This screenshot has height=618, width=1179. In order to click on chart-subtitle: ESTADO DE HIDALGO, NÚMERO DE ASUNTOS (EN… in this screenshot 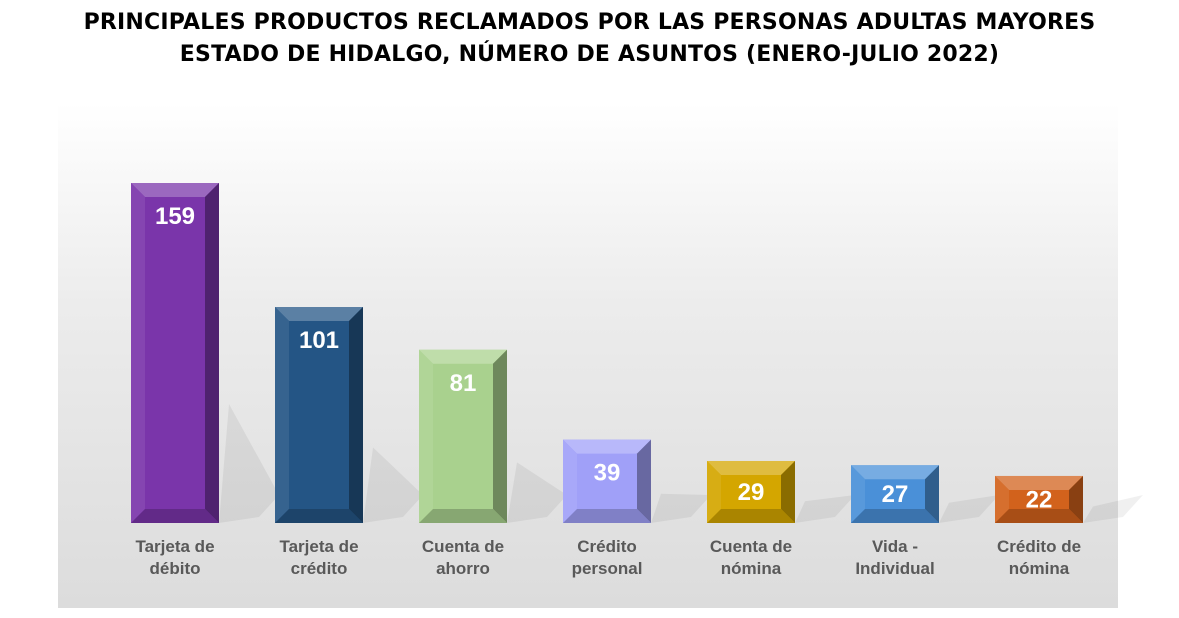, I will do `click(589, 54)`.